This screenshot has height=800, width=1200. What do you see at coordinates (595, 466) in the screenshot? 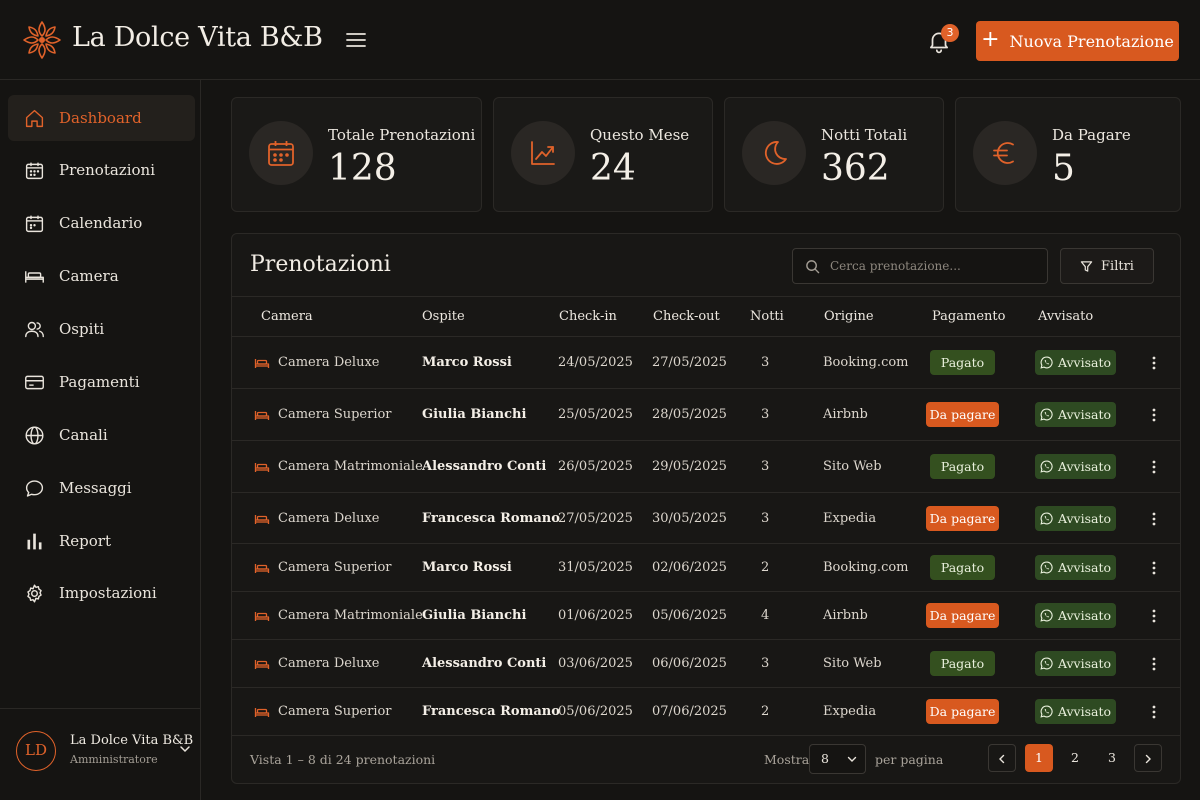
I see `cell-checkin: 26/05/2025` at bounding box center [595, 466].